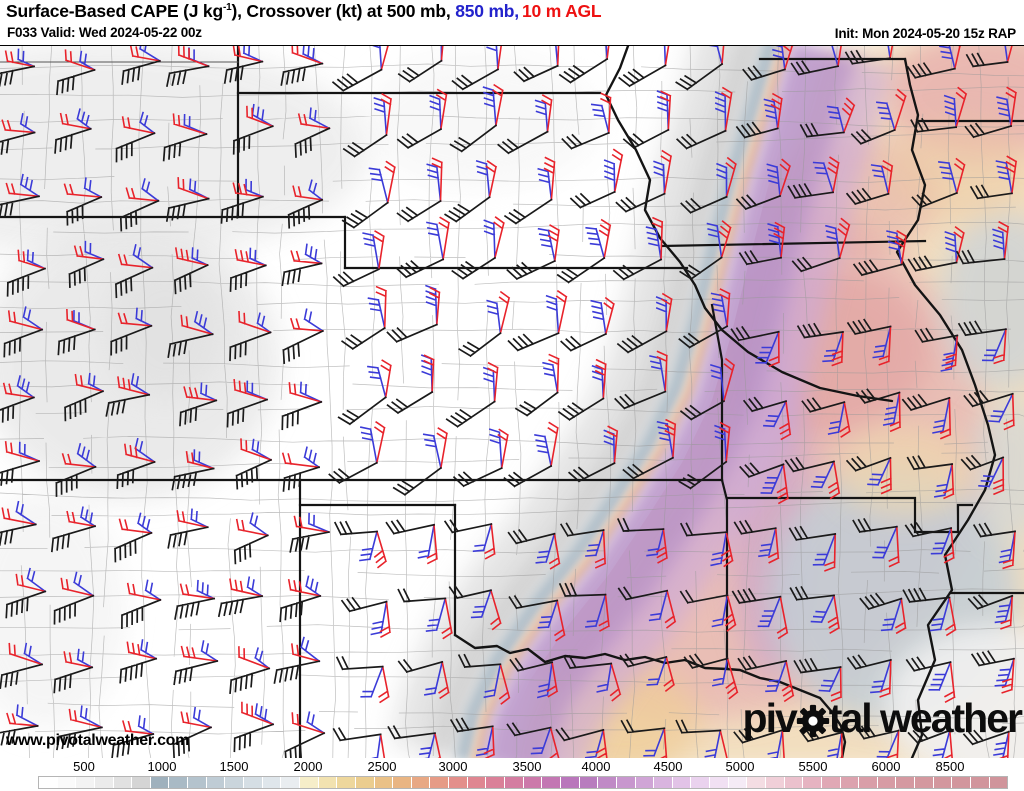 This screenshot has height=791, width=1024. Describe the element at coordinates (234, 766) in the screenshot. I see `colorbar-tick-label: 1500` at that location.